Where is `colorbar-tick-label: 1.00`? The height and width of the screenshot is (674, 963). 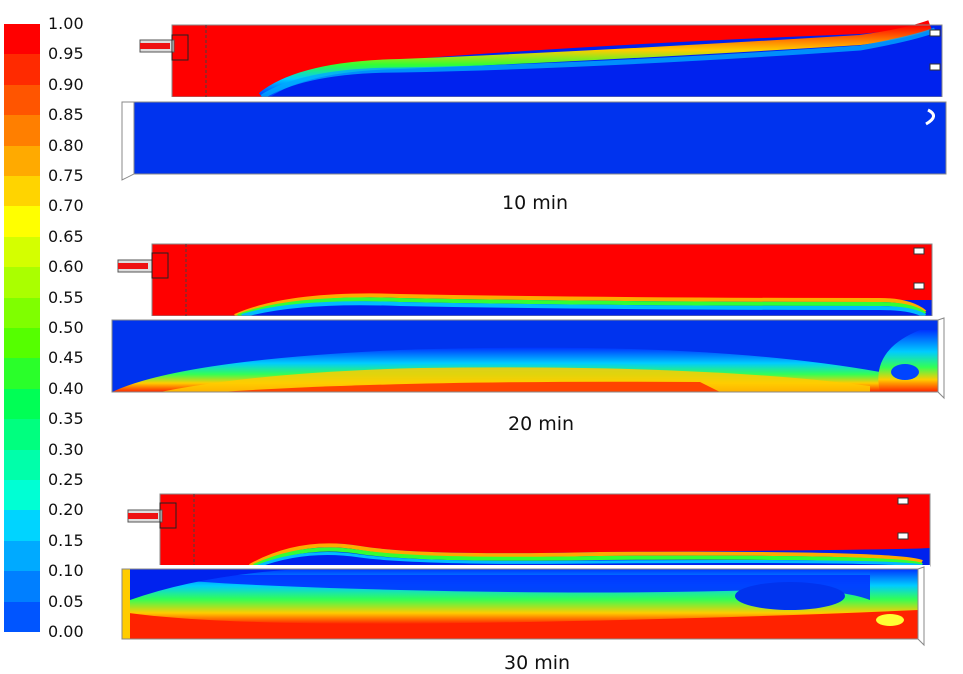 colorbar-tick-label: 1.00 is located at coordinates (66, 23).